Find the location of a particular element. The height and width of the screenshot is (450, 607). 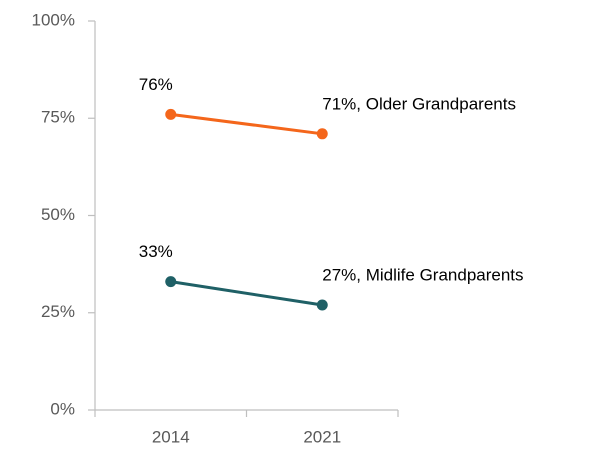

data-label: 71%, Older Grandparents is located at coordinates (419, 103).